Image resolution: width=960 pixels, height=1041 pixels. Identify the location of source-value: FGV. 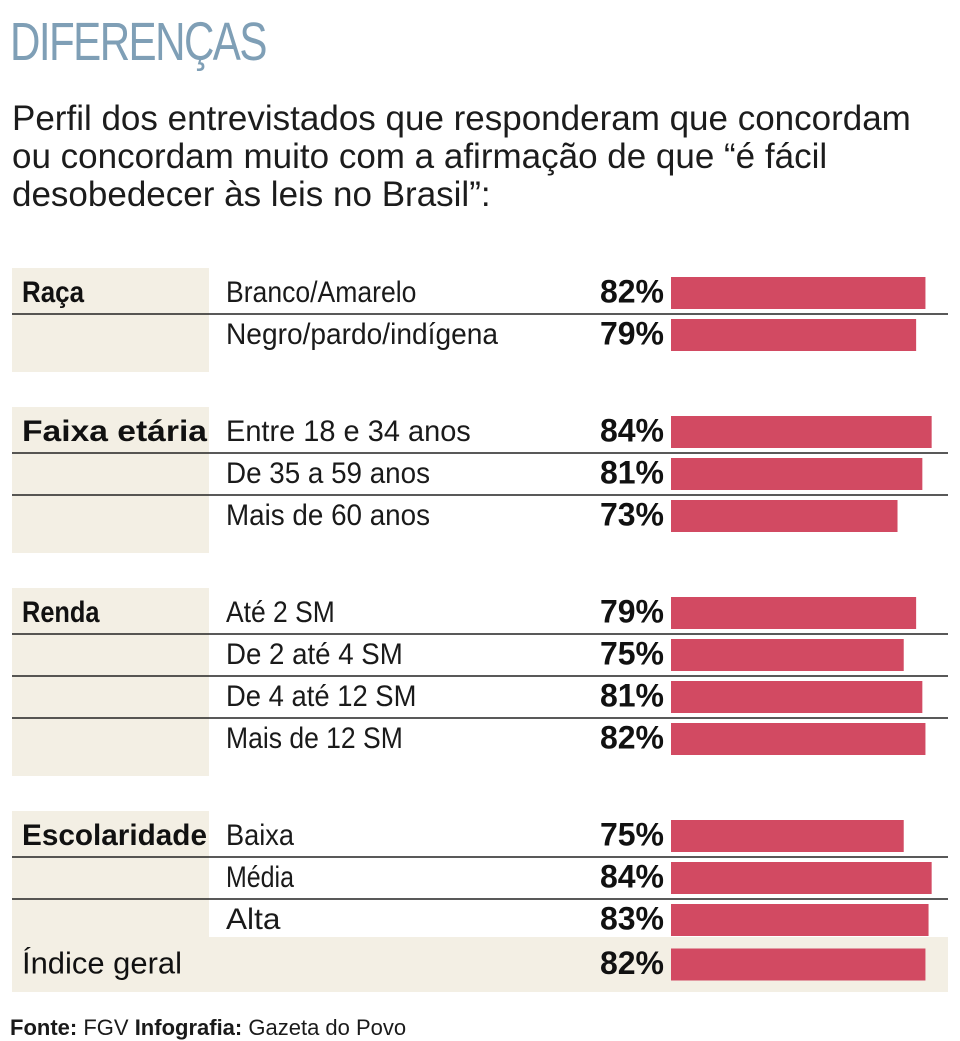
(106, 1027).